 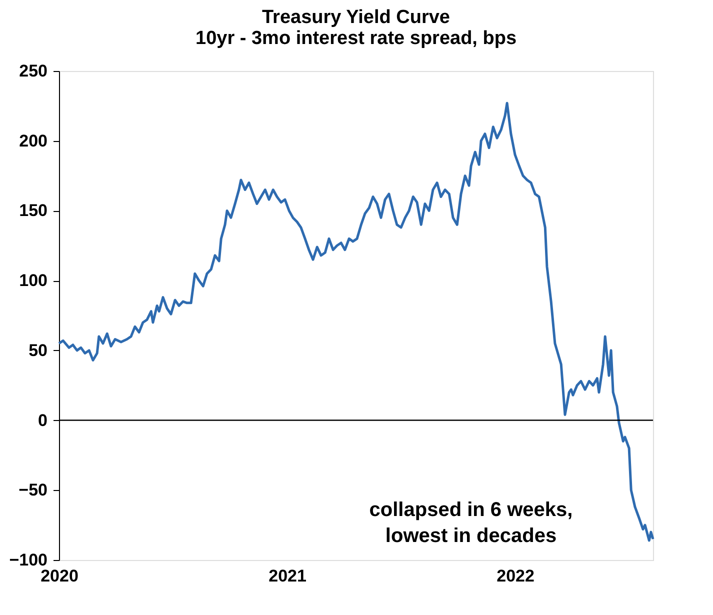 What do you see at coordinates (59, 576) in the screenshot?
I see `x-tick-label: 2020` at bounding box center [59, 576].